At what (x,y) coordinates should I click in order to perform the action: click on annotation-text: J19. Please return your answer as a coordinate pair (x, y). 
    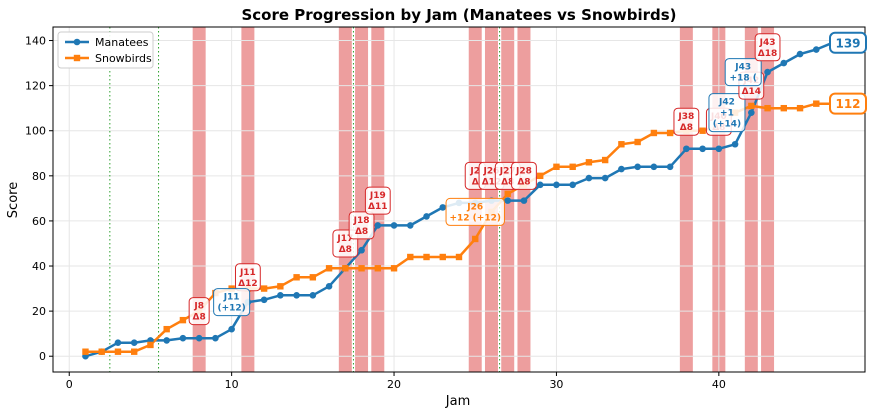
    Looking at the image, I should click on (377, 196).